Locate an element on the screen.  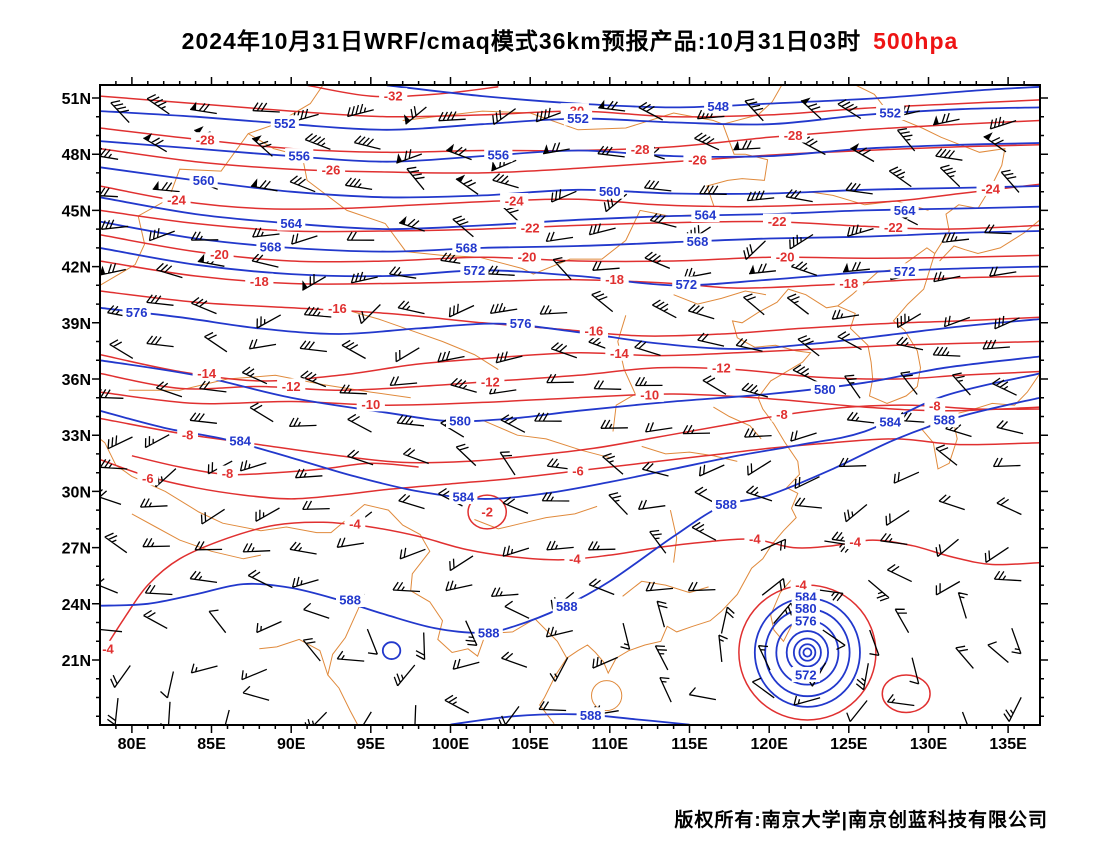
svg-text: 95E is located at coordinates (371, 744).